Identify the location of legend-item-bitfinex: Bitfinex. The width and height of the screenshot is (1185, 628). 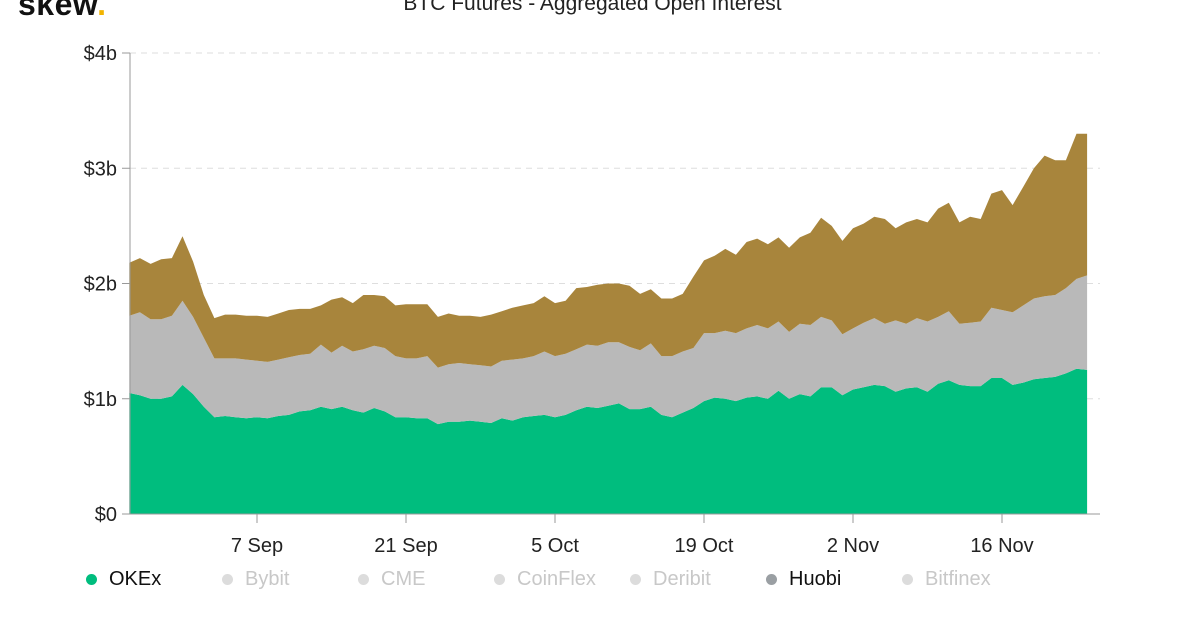
(946, 579).